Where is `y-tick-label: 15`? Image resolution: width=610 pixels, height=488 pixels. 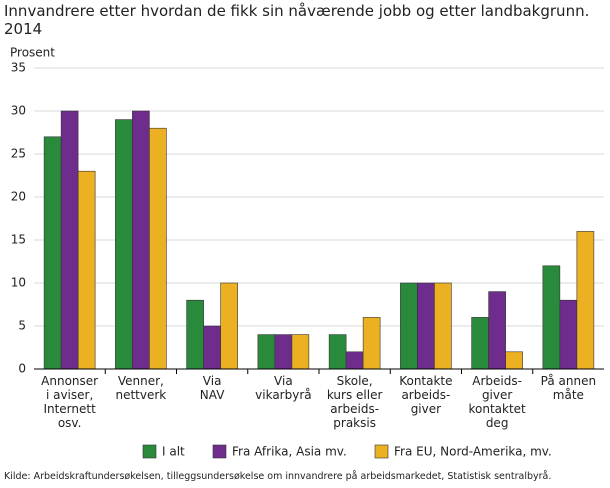
y-tick-label: 15 is located at coordinates (18, 240).